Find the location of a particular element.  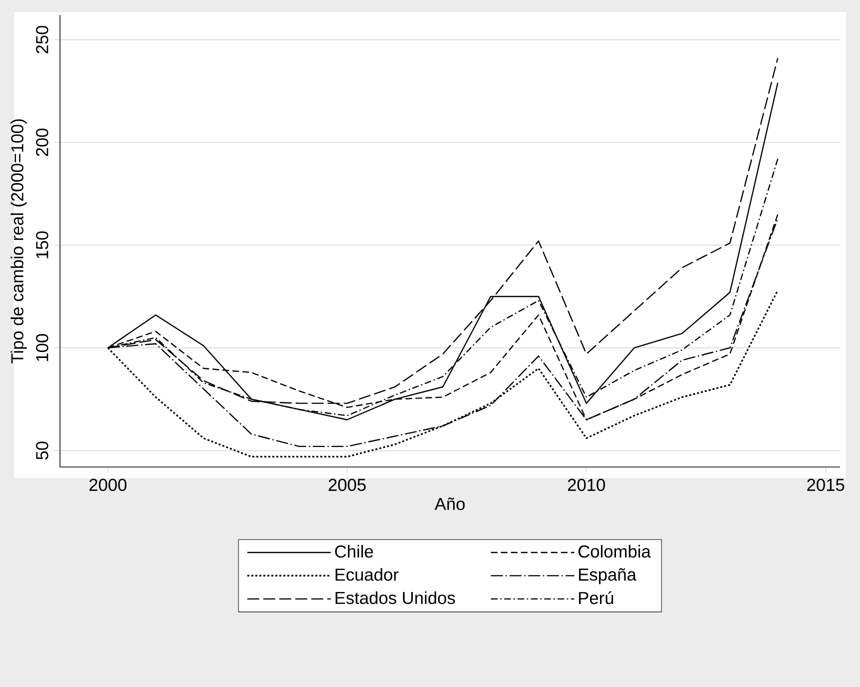

y-tick-label: 200 is located at coordinates (42, 142).